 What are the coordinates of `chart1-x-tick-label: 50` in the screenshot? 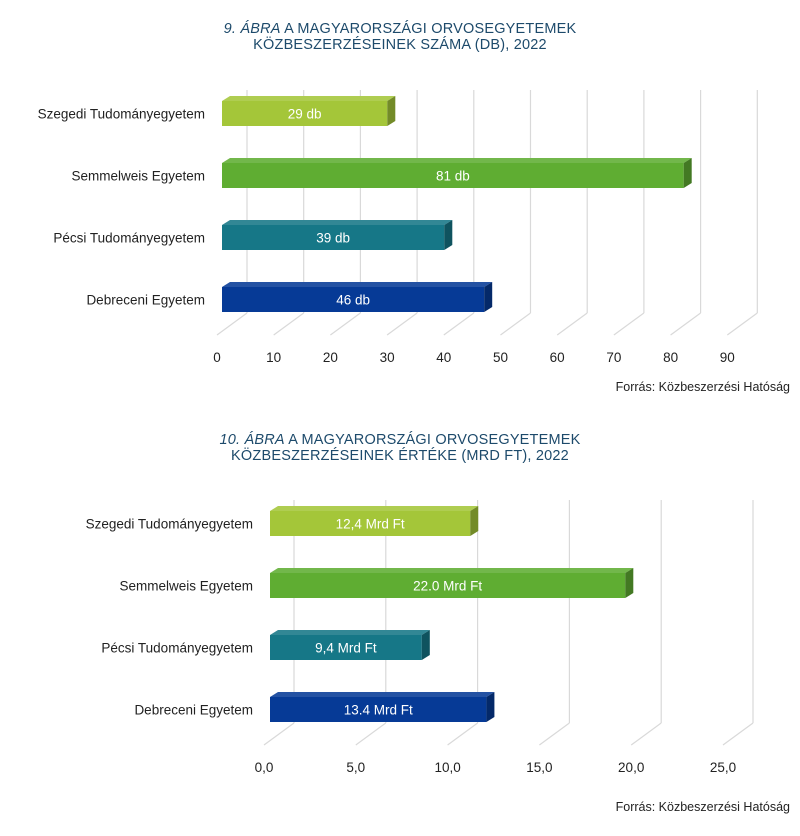 It's located at (500, 357).